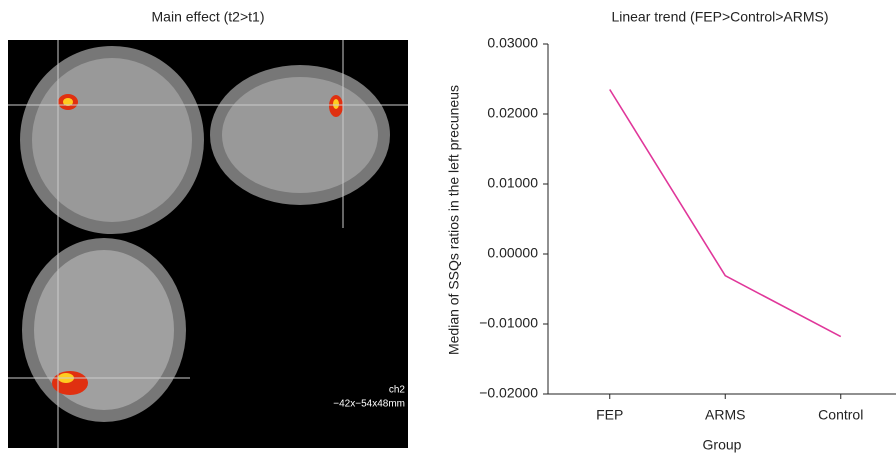  Describe the element at coordinates (725, 415) in the screenshot. I see `x-tick-label: ARMS` at that location.